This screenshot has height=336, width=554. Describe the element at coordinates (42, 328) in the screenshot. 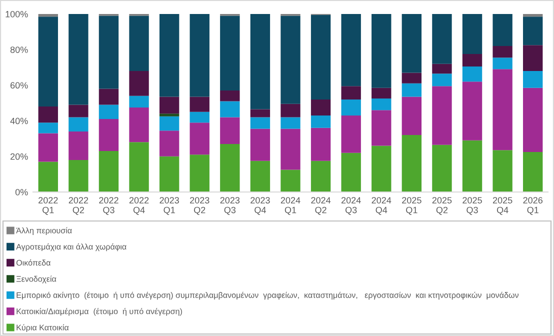

I see `legend-label: Κύρια Κατοικία` at that location.